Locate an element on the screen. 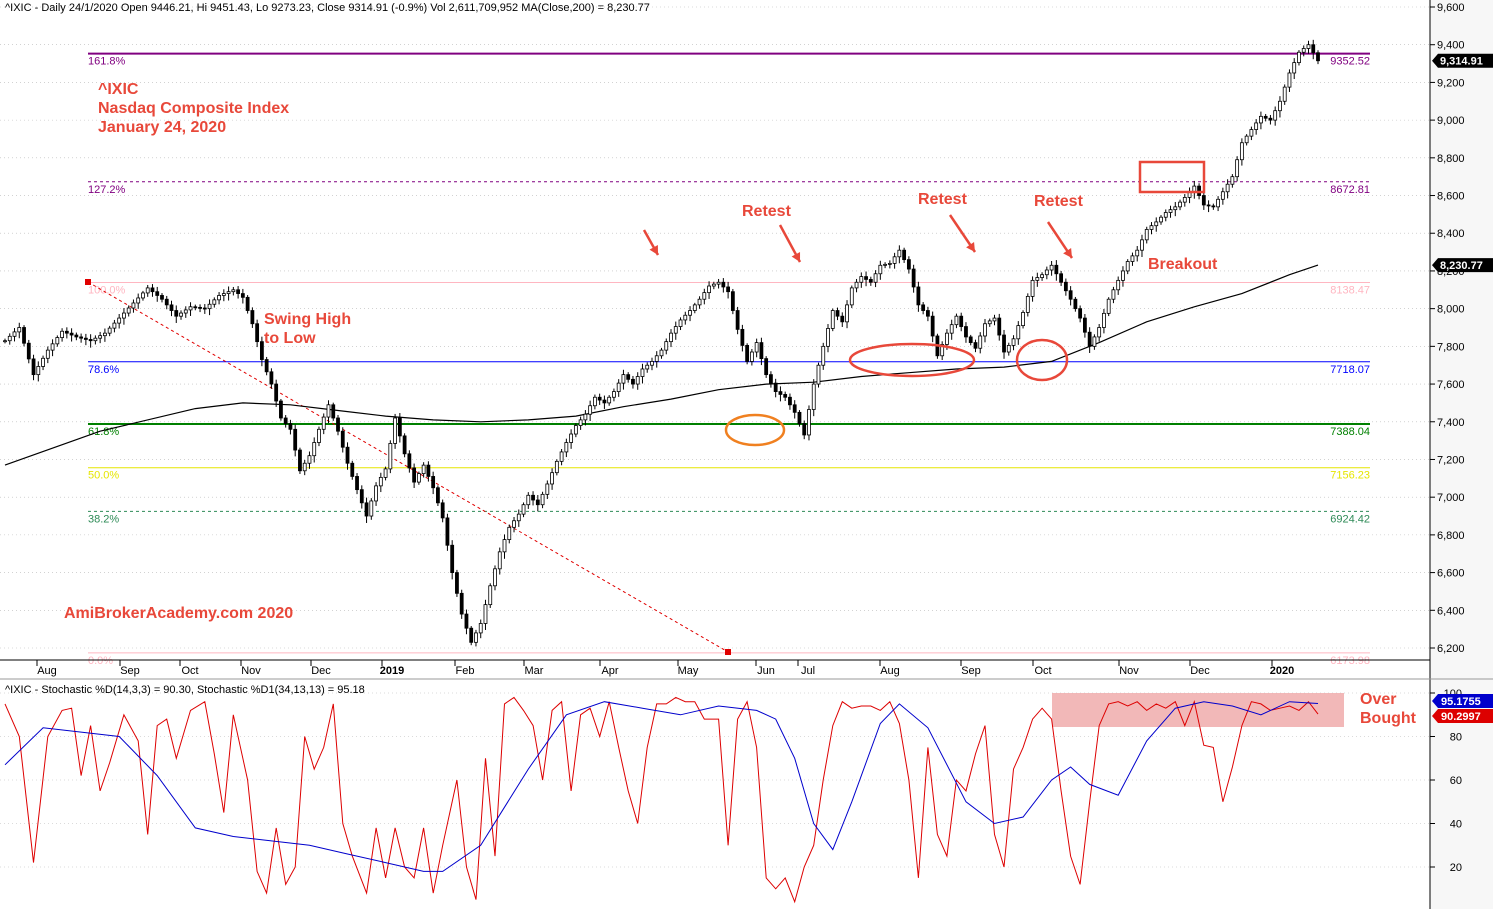 This screenshot has height=914, width=1493. price-tick-label: 6,600 is located at coordinates (1451, 574).